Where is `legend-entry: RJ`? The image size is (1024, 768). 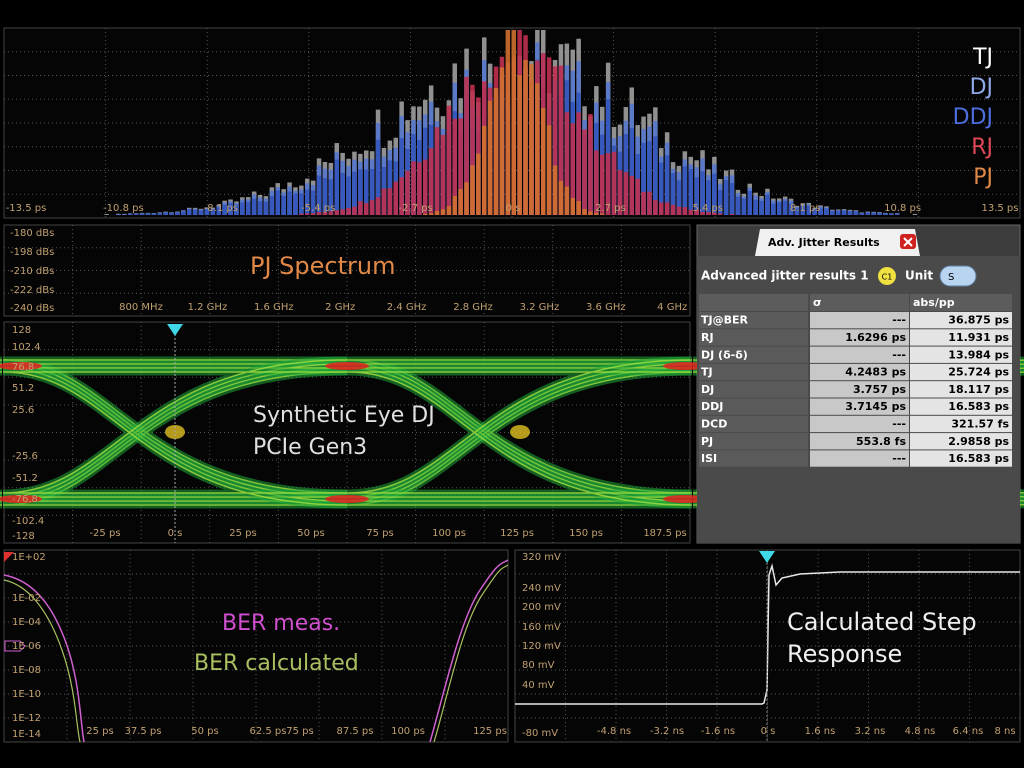
legend-entry: RJ is located at coordinates (982, 147).